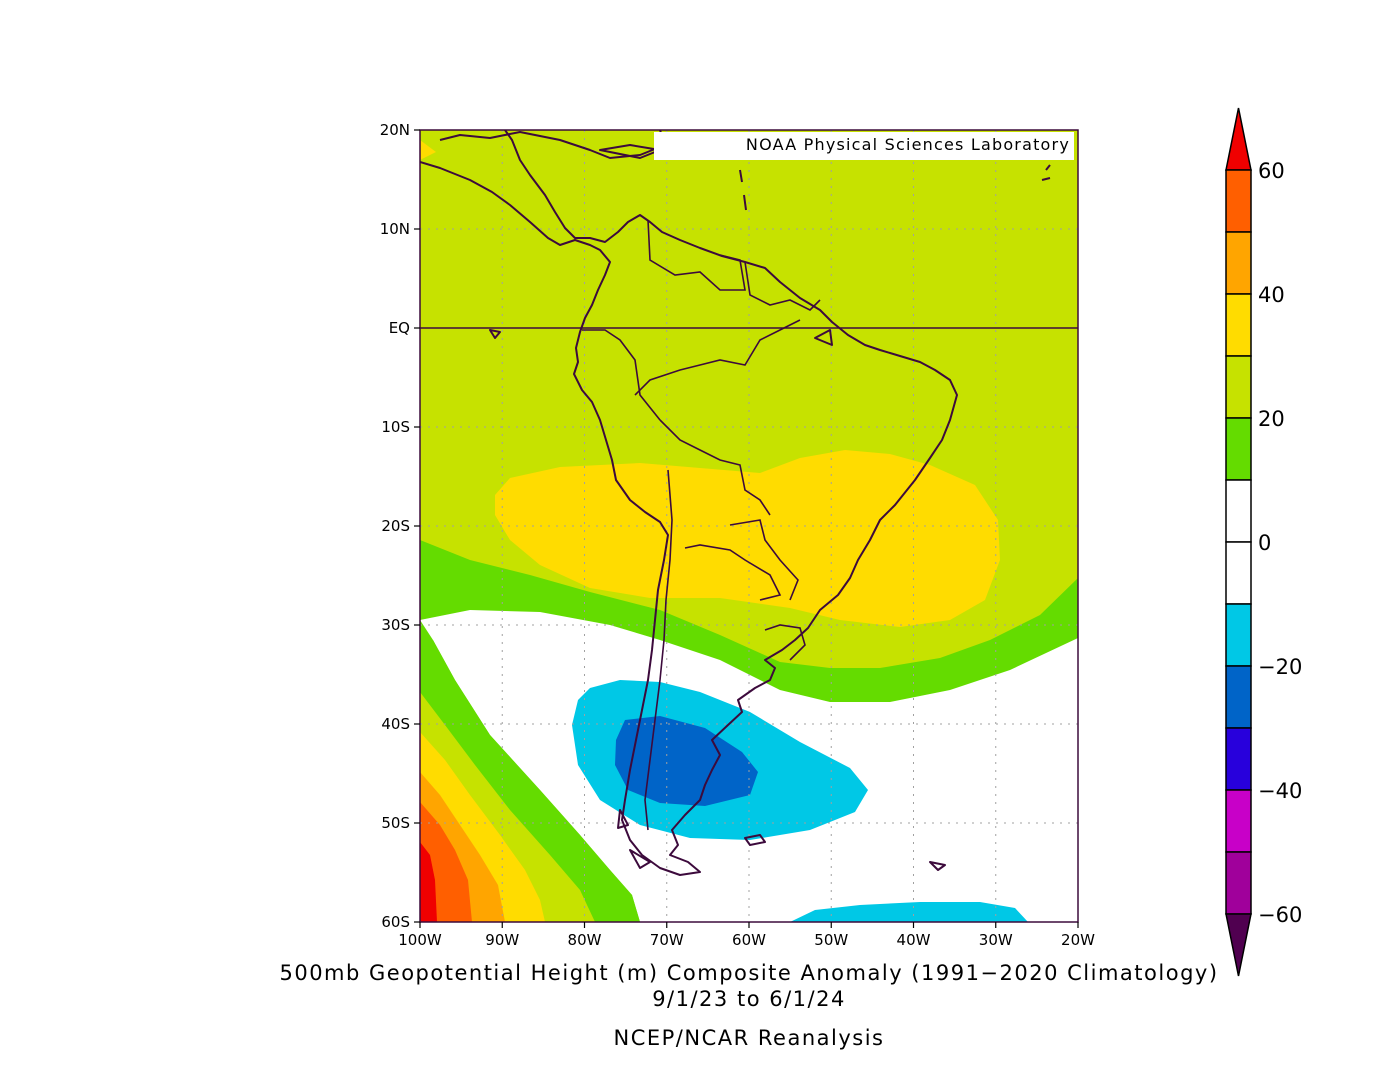  What do you see at coordinates (1078, 940) in the screenshot?
I see `lon-tick-label: 20W` at bounding box center [1078, 940].